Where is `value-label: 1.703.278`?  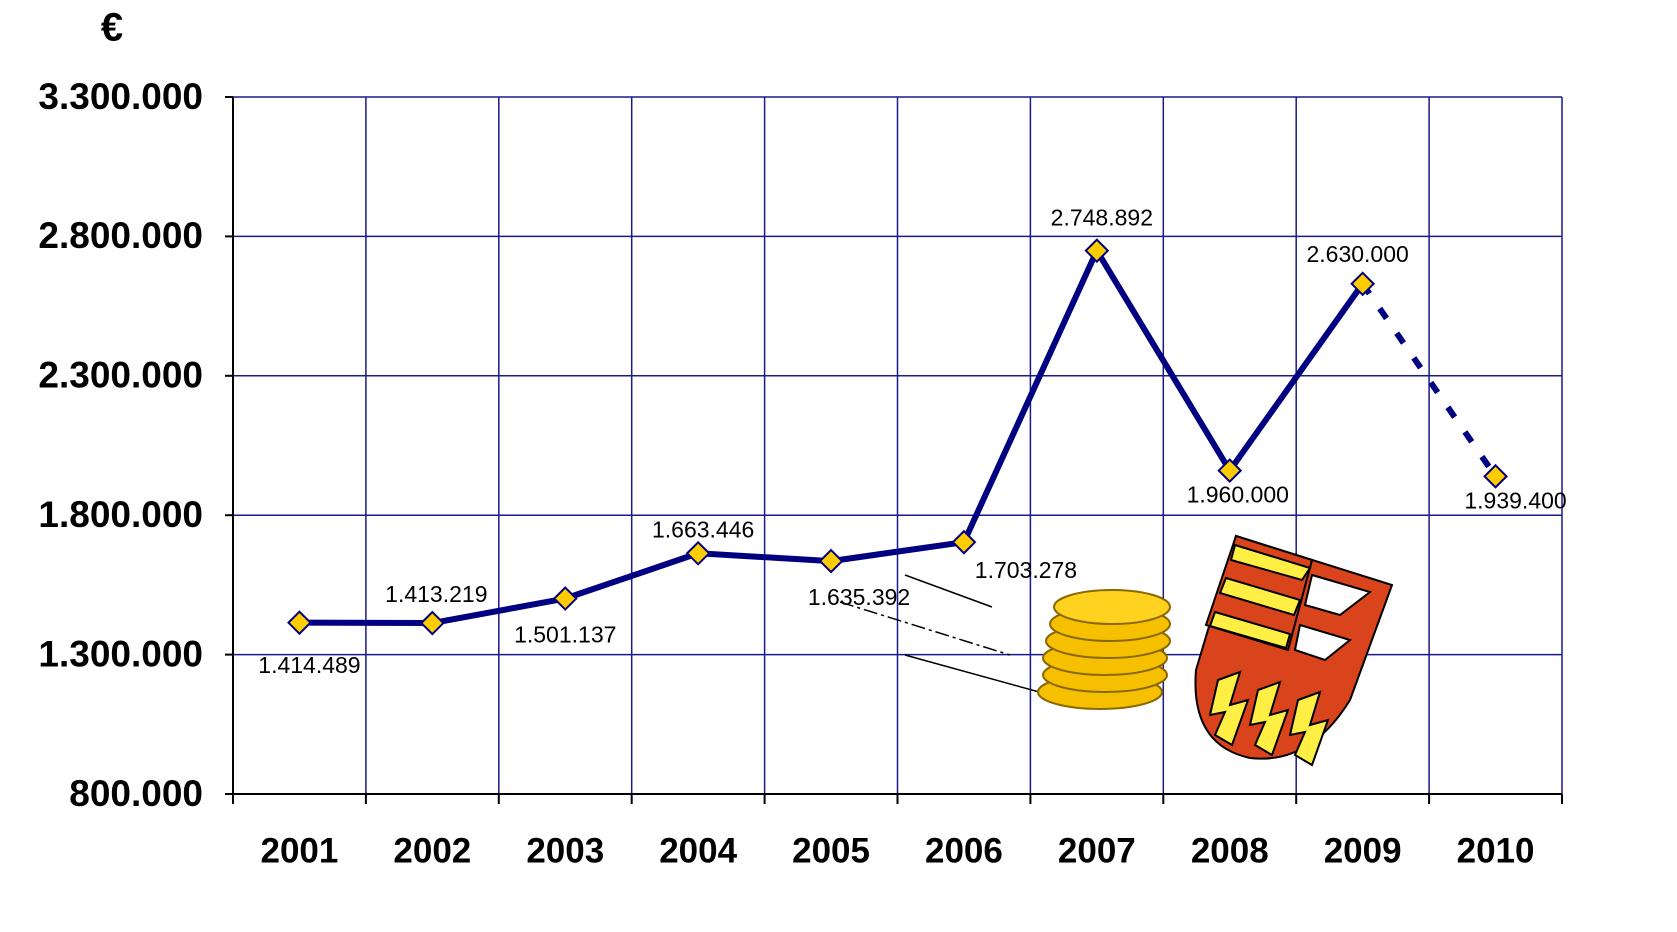
value-label: 1.703.278 is located at coordinates (1026, 570).